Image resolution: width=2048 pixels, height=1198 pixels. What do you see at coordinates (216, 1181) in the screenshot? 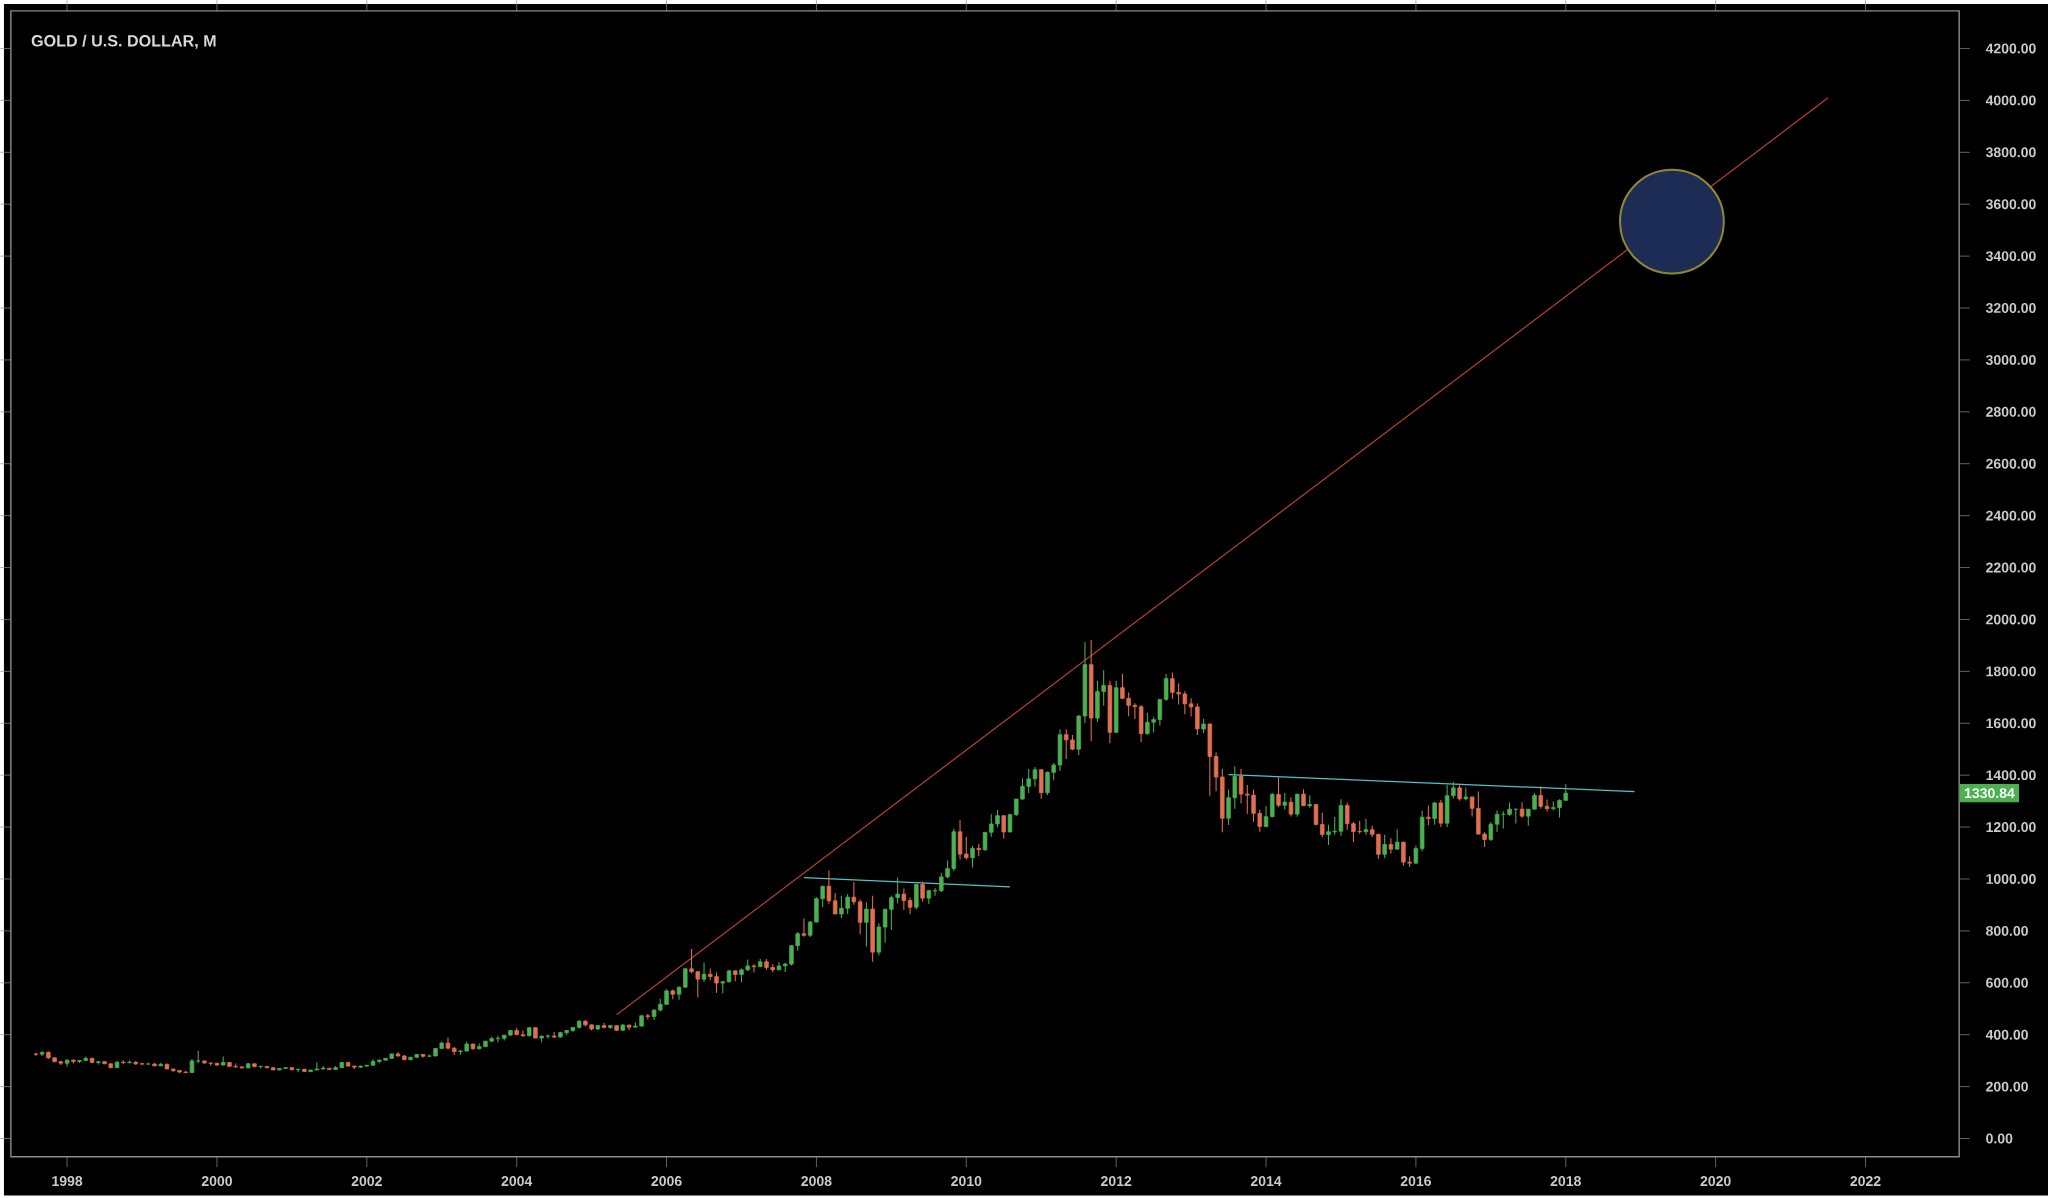
I see `x-tick-label: 2000` at bounding box center [216, 1181].